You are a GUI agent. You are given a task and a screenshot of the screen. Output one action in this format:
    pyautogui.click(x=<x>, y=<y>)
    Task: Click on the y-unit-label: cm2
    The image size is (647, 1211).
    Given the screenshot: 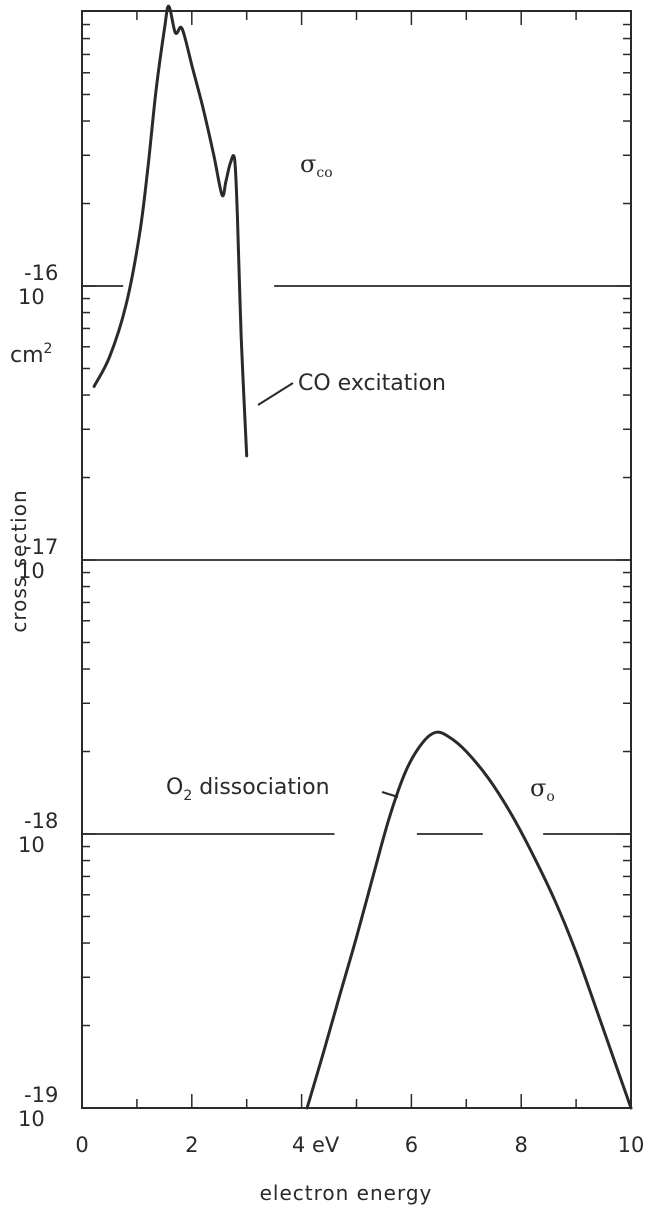 What is the action you would take?
    pyautogui.click(x=31, y=354)
    